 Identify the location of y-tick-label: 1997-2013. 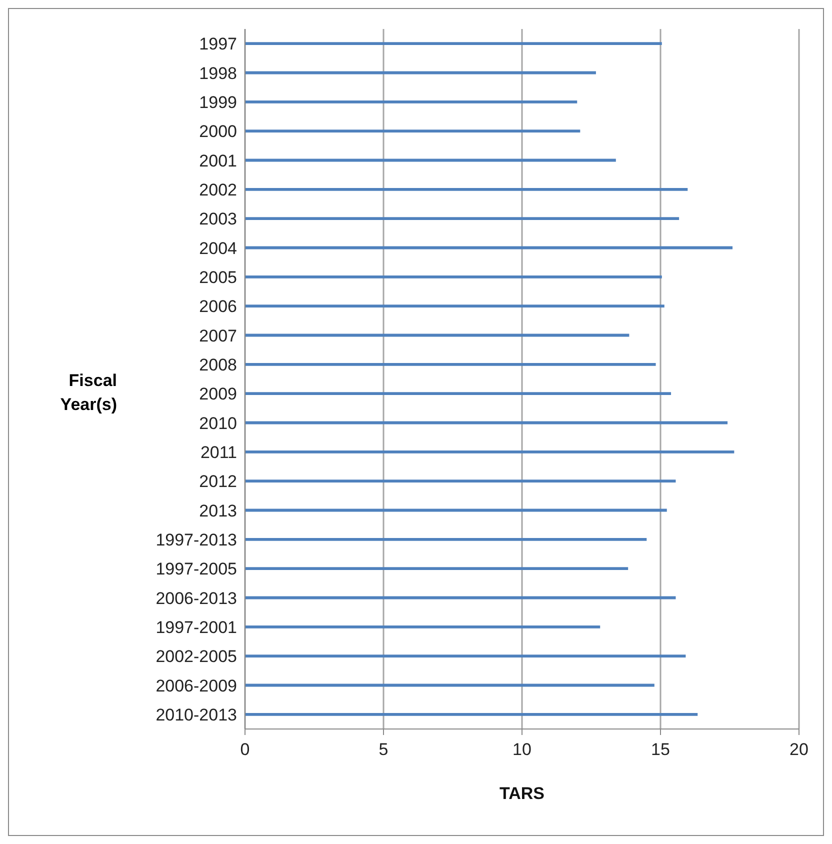
(196, 540).